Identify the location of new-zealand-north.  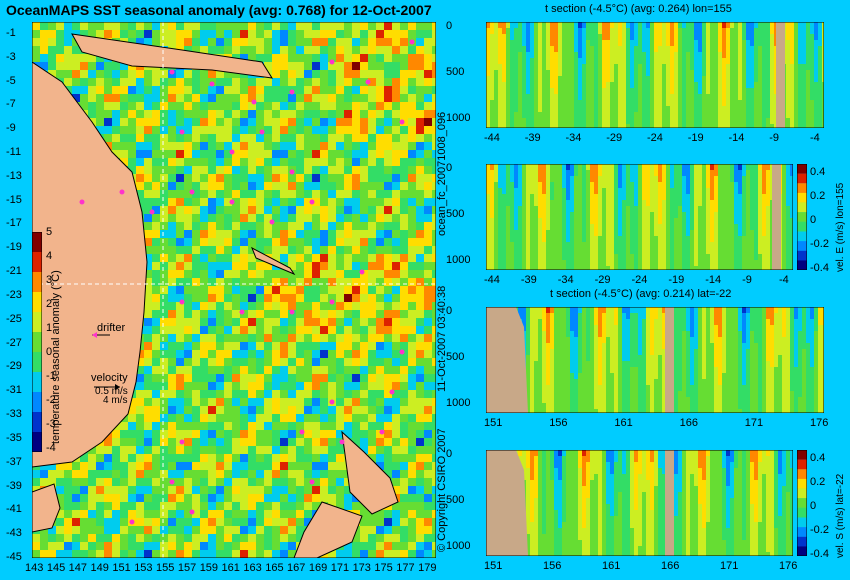
(370, 472).